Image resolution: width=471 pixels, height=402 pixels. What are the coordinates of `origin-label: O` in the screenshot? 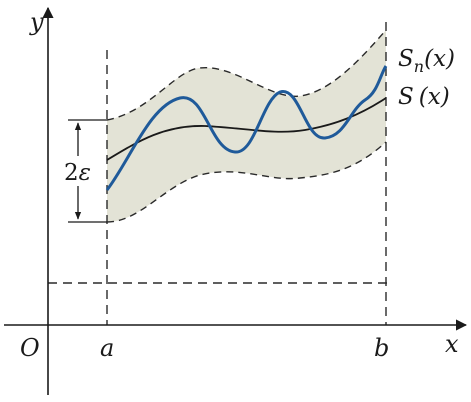 It's located at (30, 348).